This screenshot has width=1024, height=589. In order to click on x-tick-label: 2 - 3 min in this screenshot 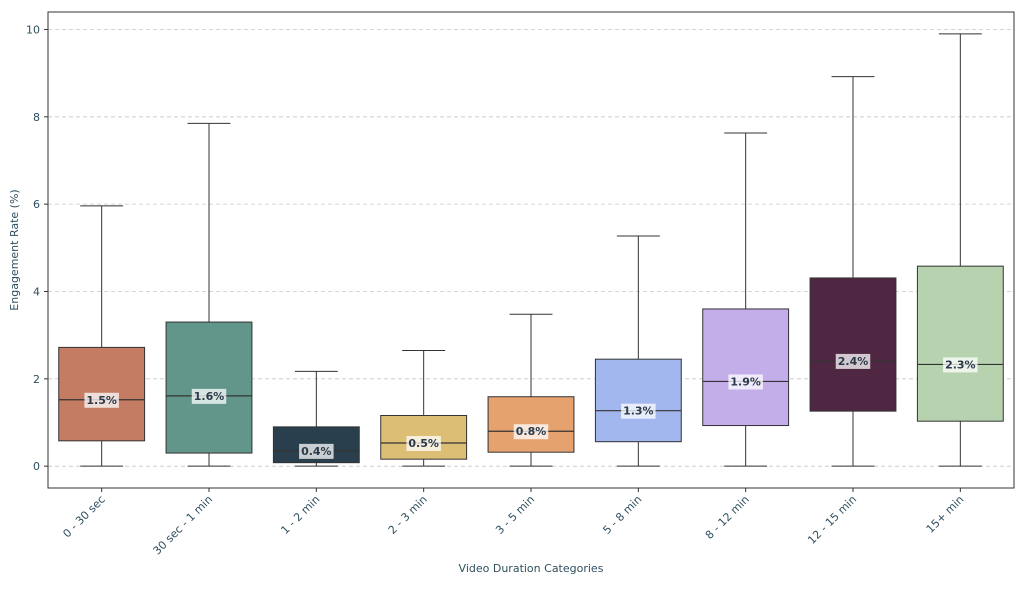, I will do `click(408, 515)`.